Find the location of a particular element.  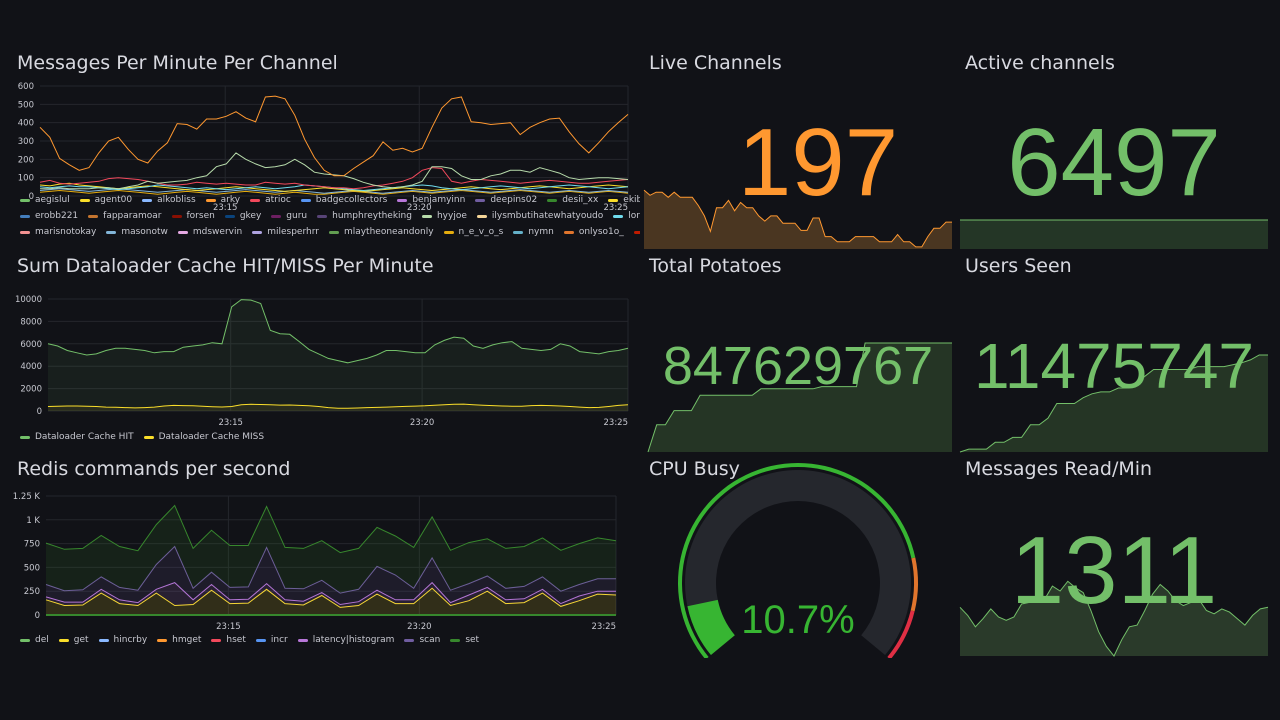

legend-label: guru is located at coordinates (297, 216).